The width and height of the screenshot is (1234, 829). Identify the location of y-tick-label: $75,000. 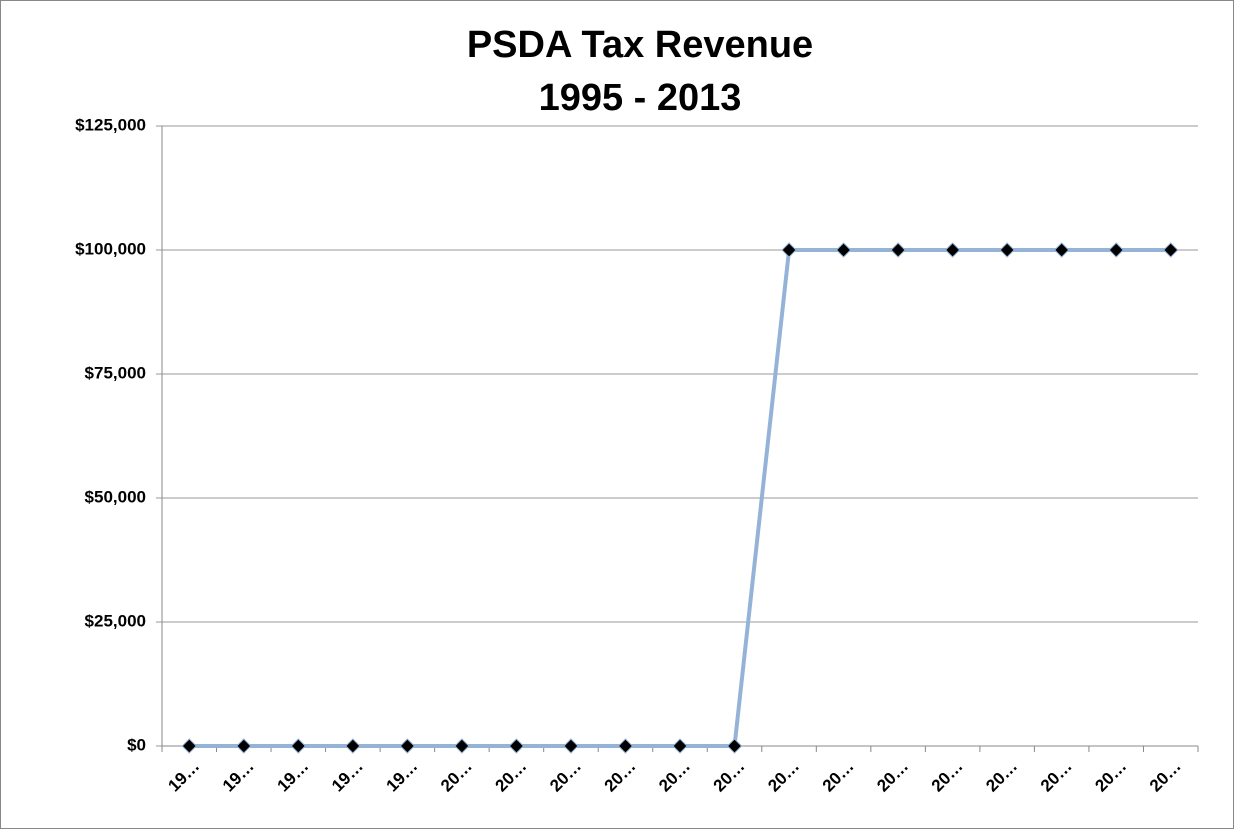
(115, 372).